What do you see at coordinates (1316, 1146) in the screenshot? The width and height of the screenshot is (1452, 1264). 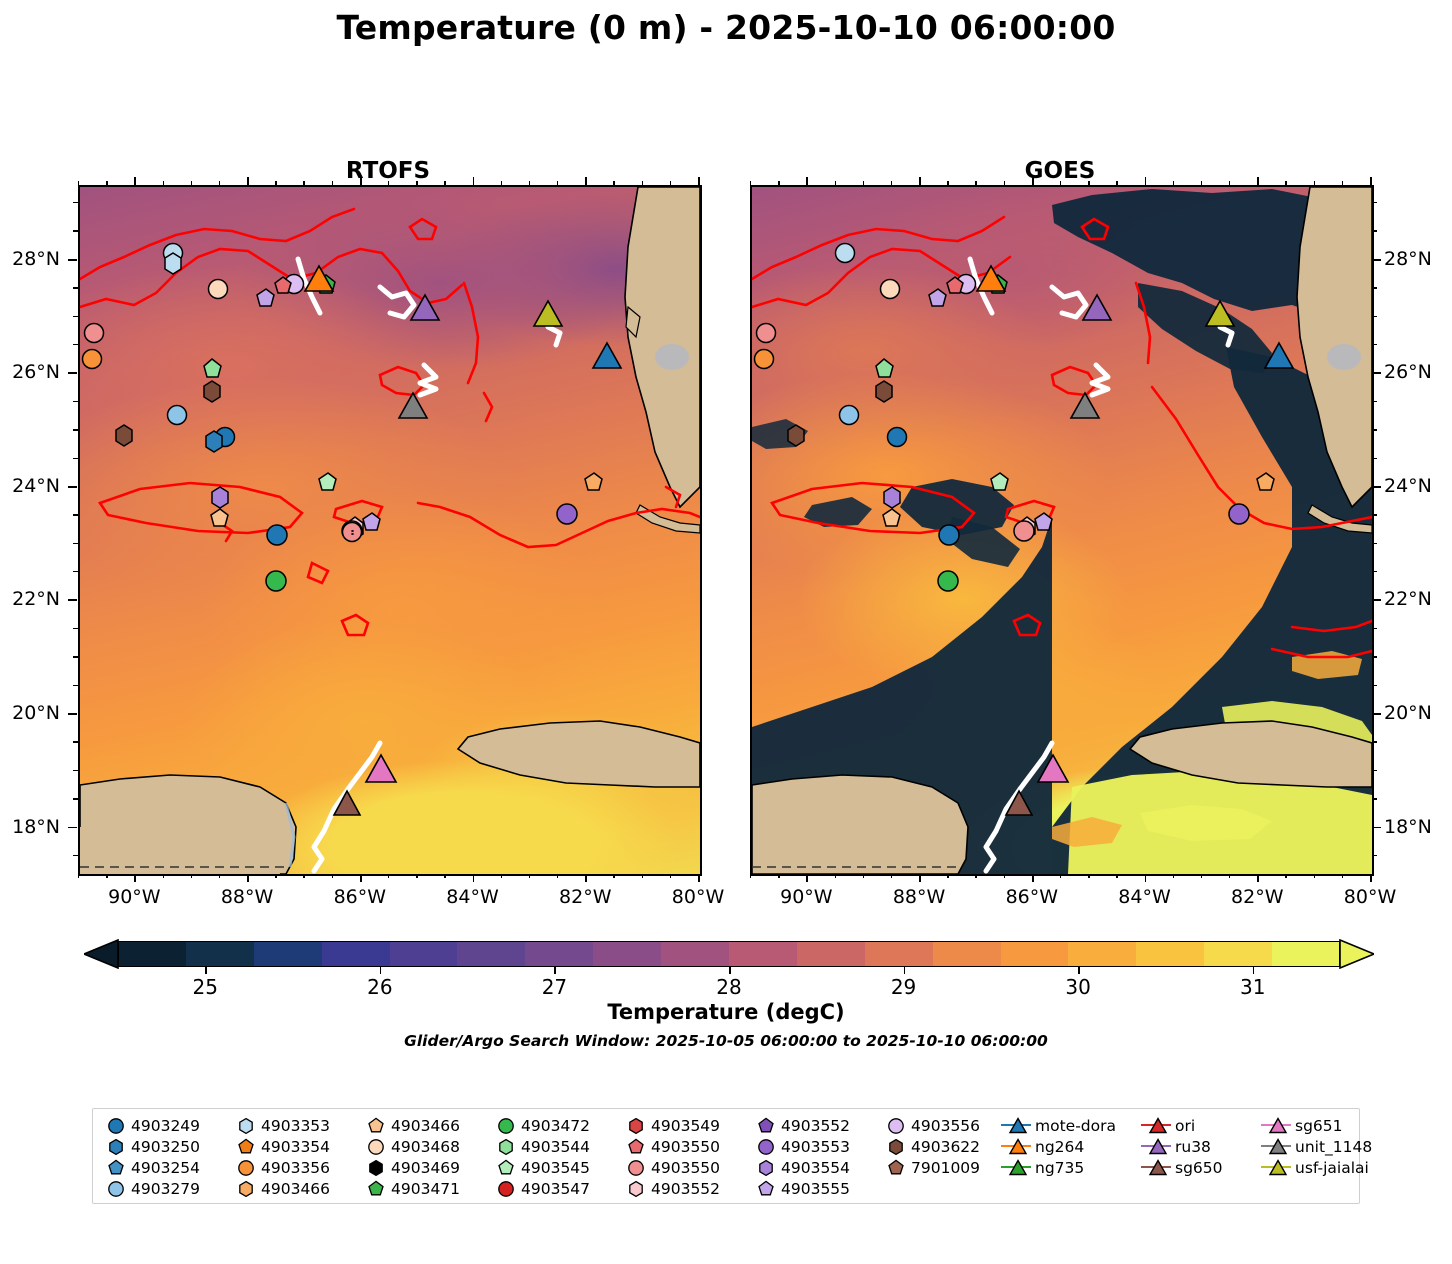 I see `legend-item-glider: unit_1148` at bounding box center [1316, 1146].